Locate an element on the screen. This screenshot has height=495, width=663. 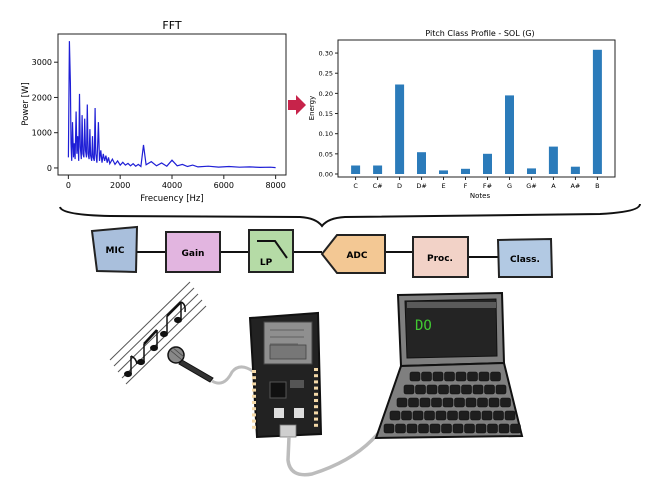
pcp-bar-asharp is located at coordinates (575, 170).